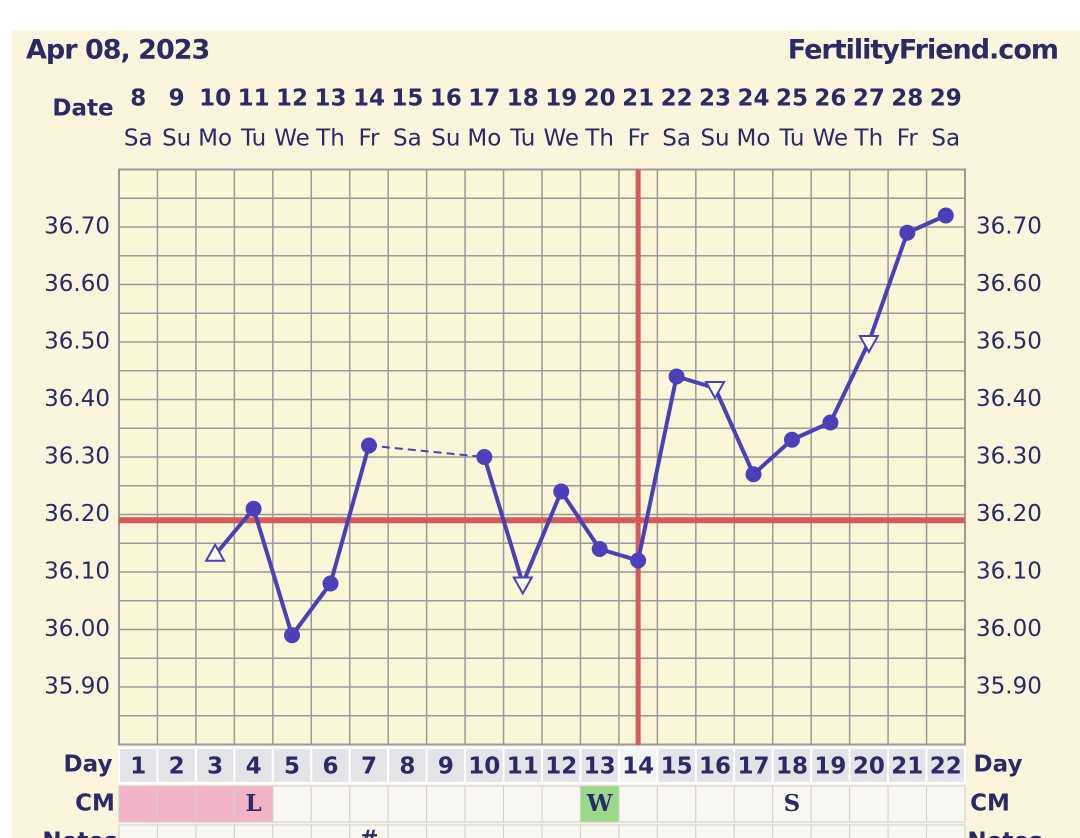 The height and width of the screenshot is (838, 1080). What do you see at coordinates (79, 833) in the screenshot?
I see `notes-label: Notes` at bounding box center [79, 833].